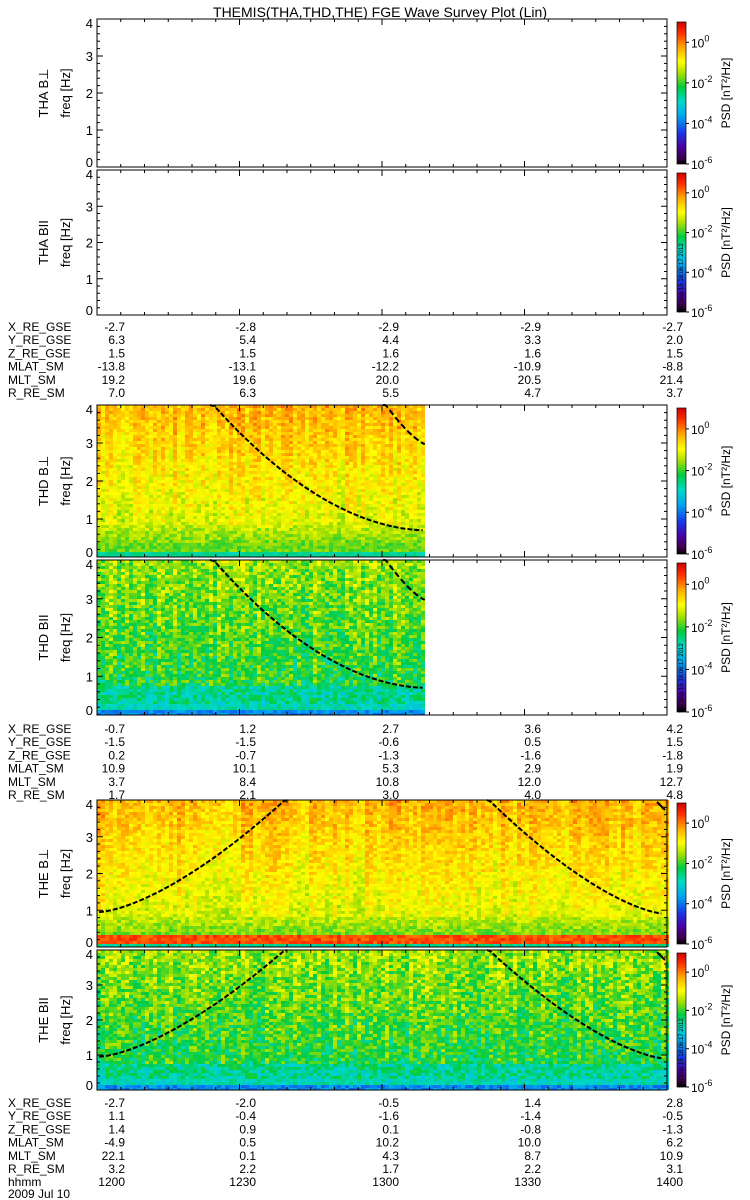 This screenshot has height=1200, width=750. What do you see at coordinates (385, 1182) in the screenshot?
I see `time-tick-label: 1300` at bounding box center [385, 1182].